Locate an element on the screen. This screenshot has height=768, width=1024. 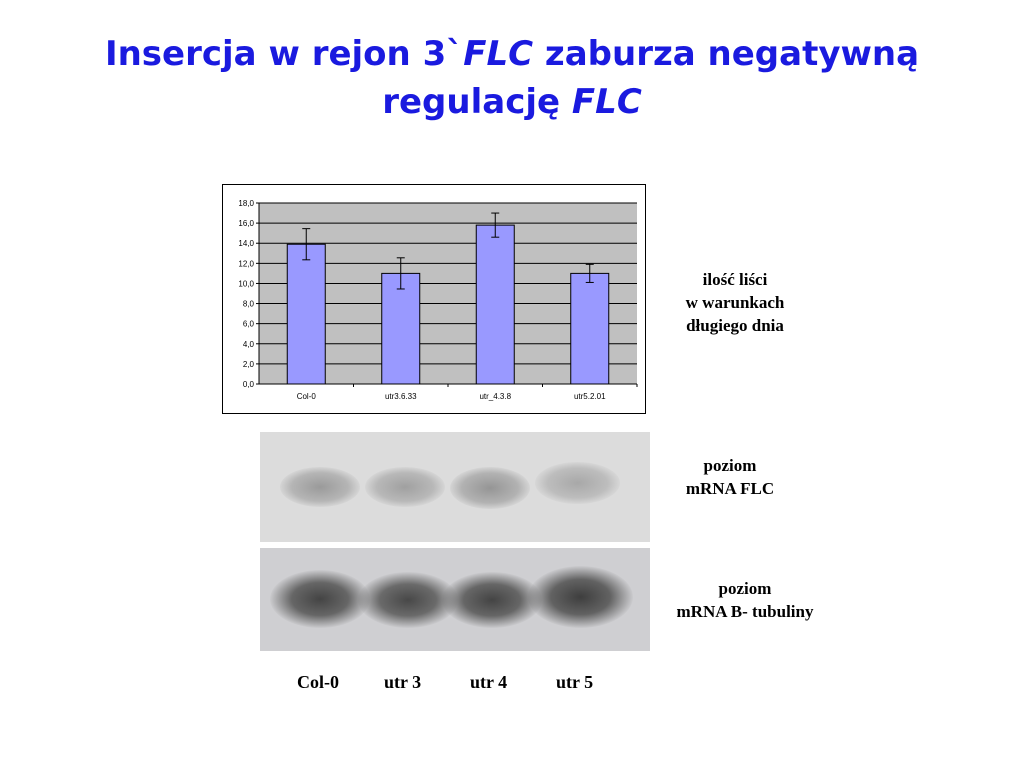
title-text: Insercja w rejon 3` is located at coordinates (284, 54).